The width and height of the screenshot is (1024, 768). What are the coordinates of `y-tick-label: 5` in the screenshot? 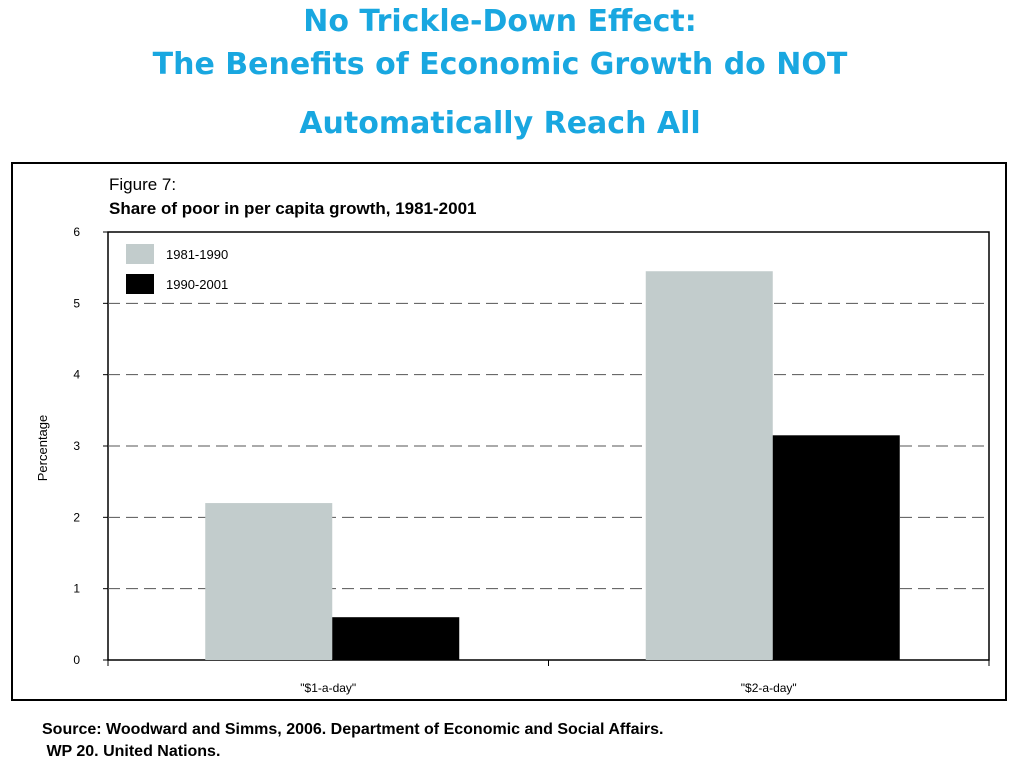 It's located at (76, 303).